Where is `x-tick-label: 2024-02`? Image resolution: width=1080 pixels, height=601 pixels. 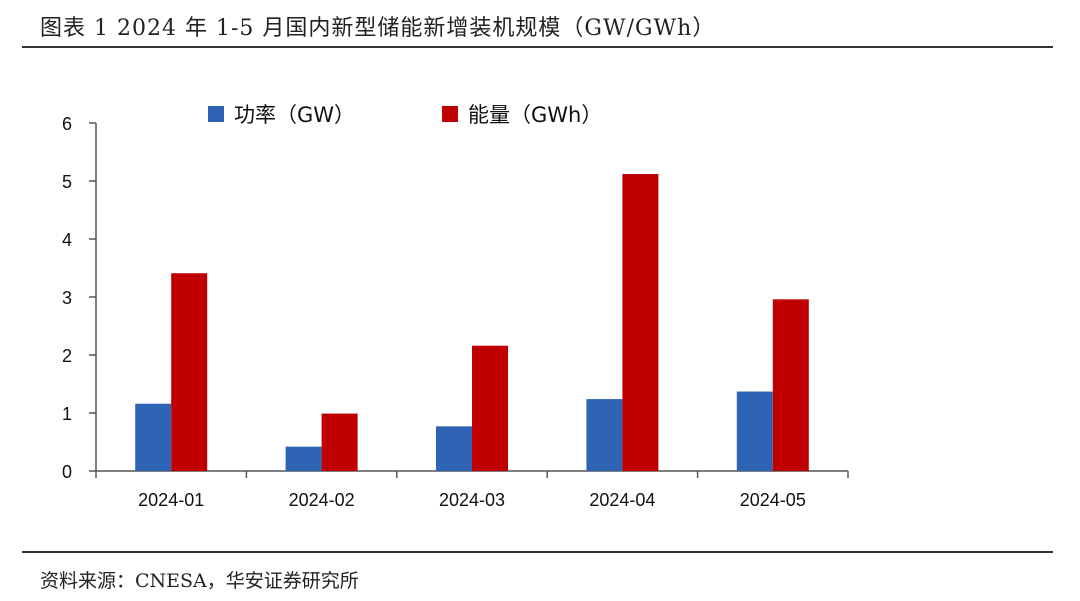 x-tick-label: 2024-02 is located at coordinates (322, 500).